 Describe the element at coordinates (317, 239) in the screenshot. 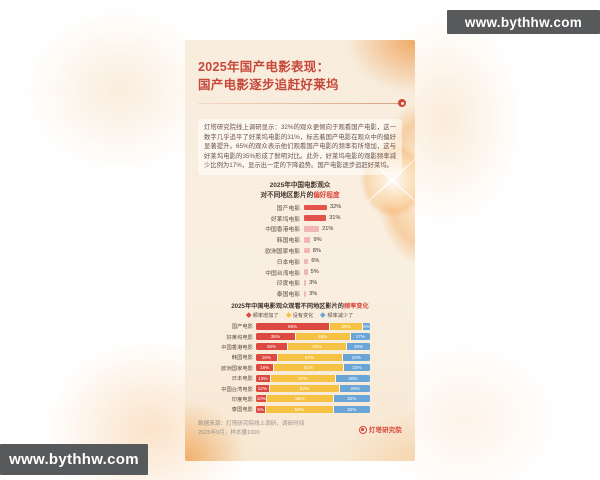

I see `preference-value: 9%` at that location.